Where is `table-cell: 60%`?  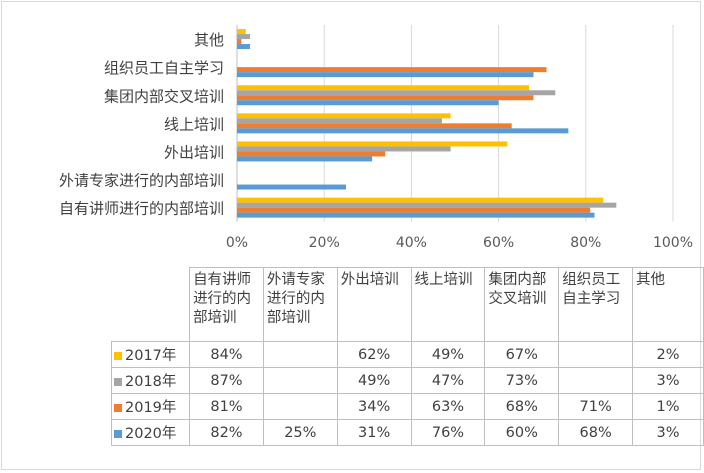
table-cell: 60% is located at coordinates (522, 432).